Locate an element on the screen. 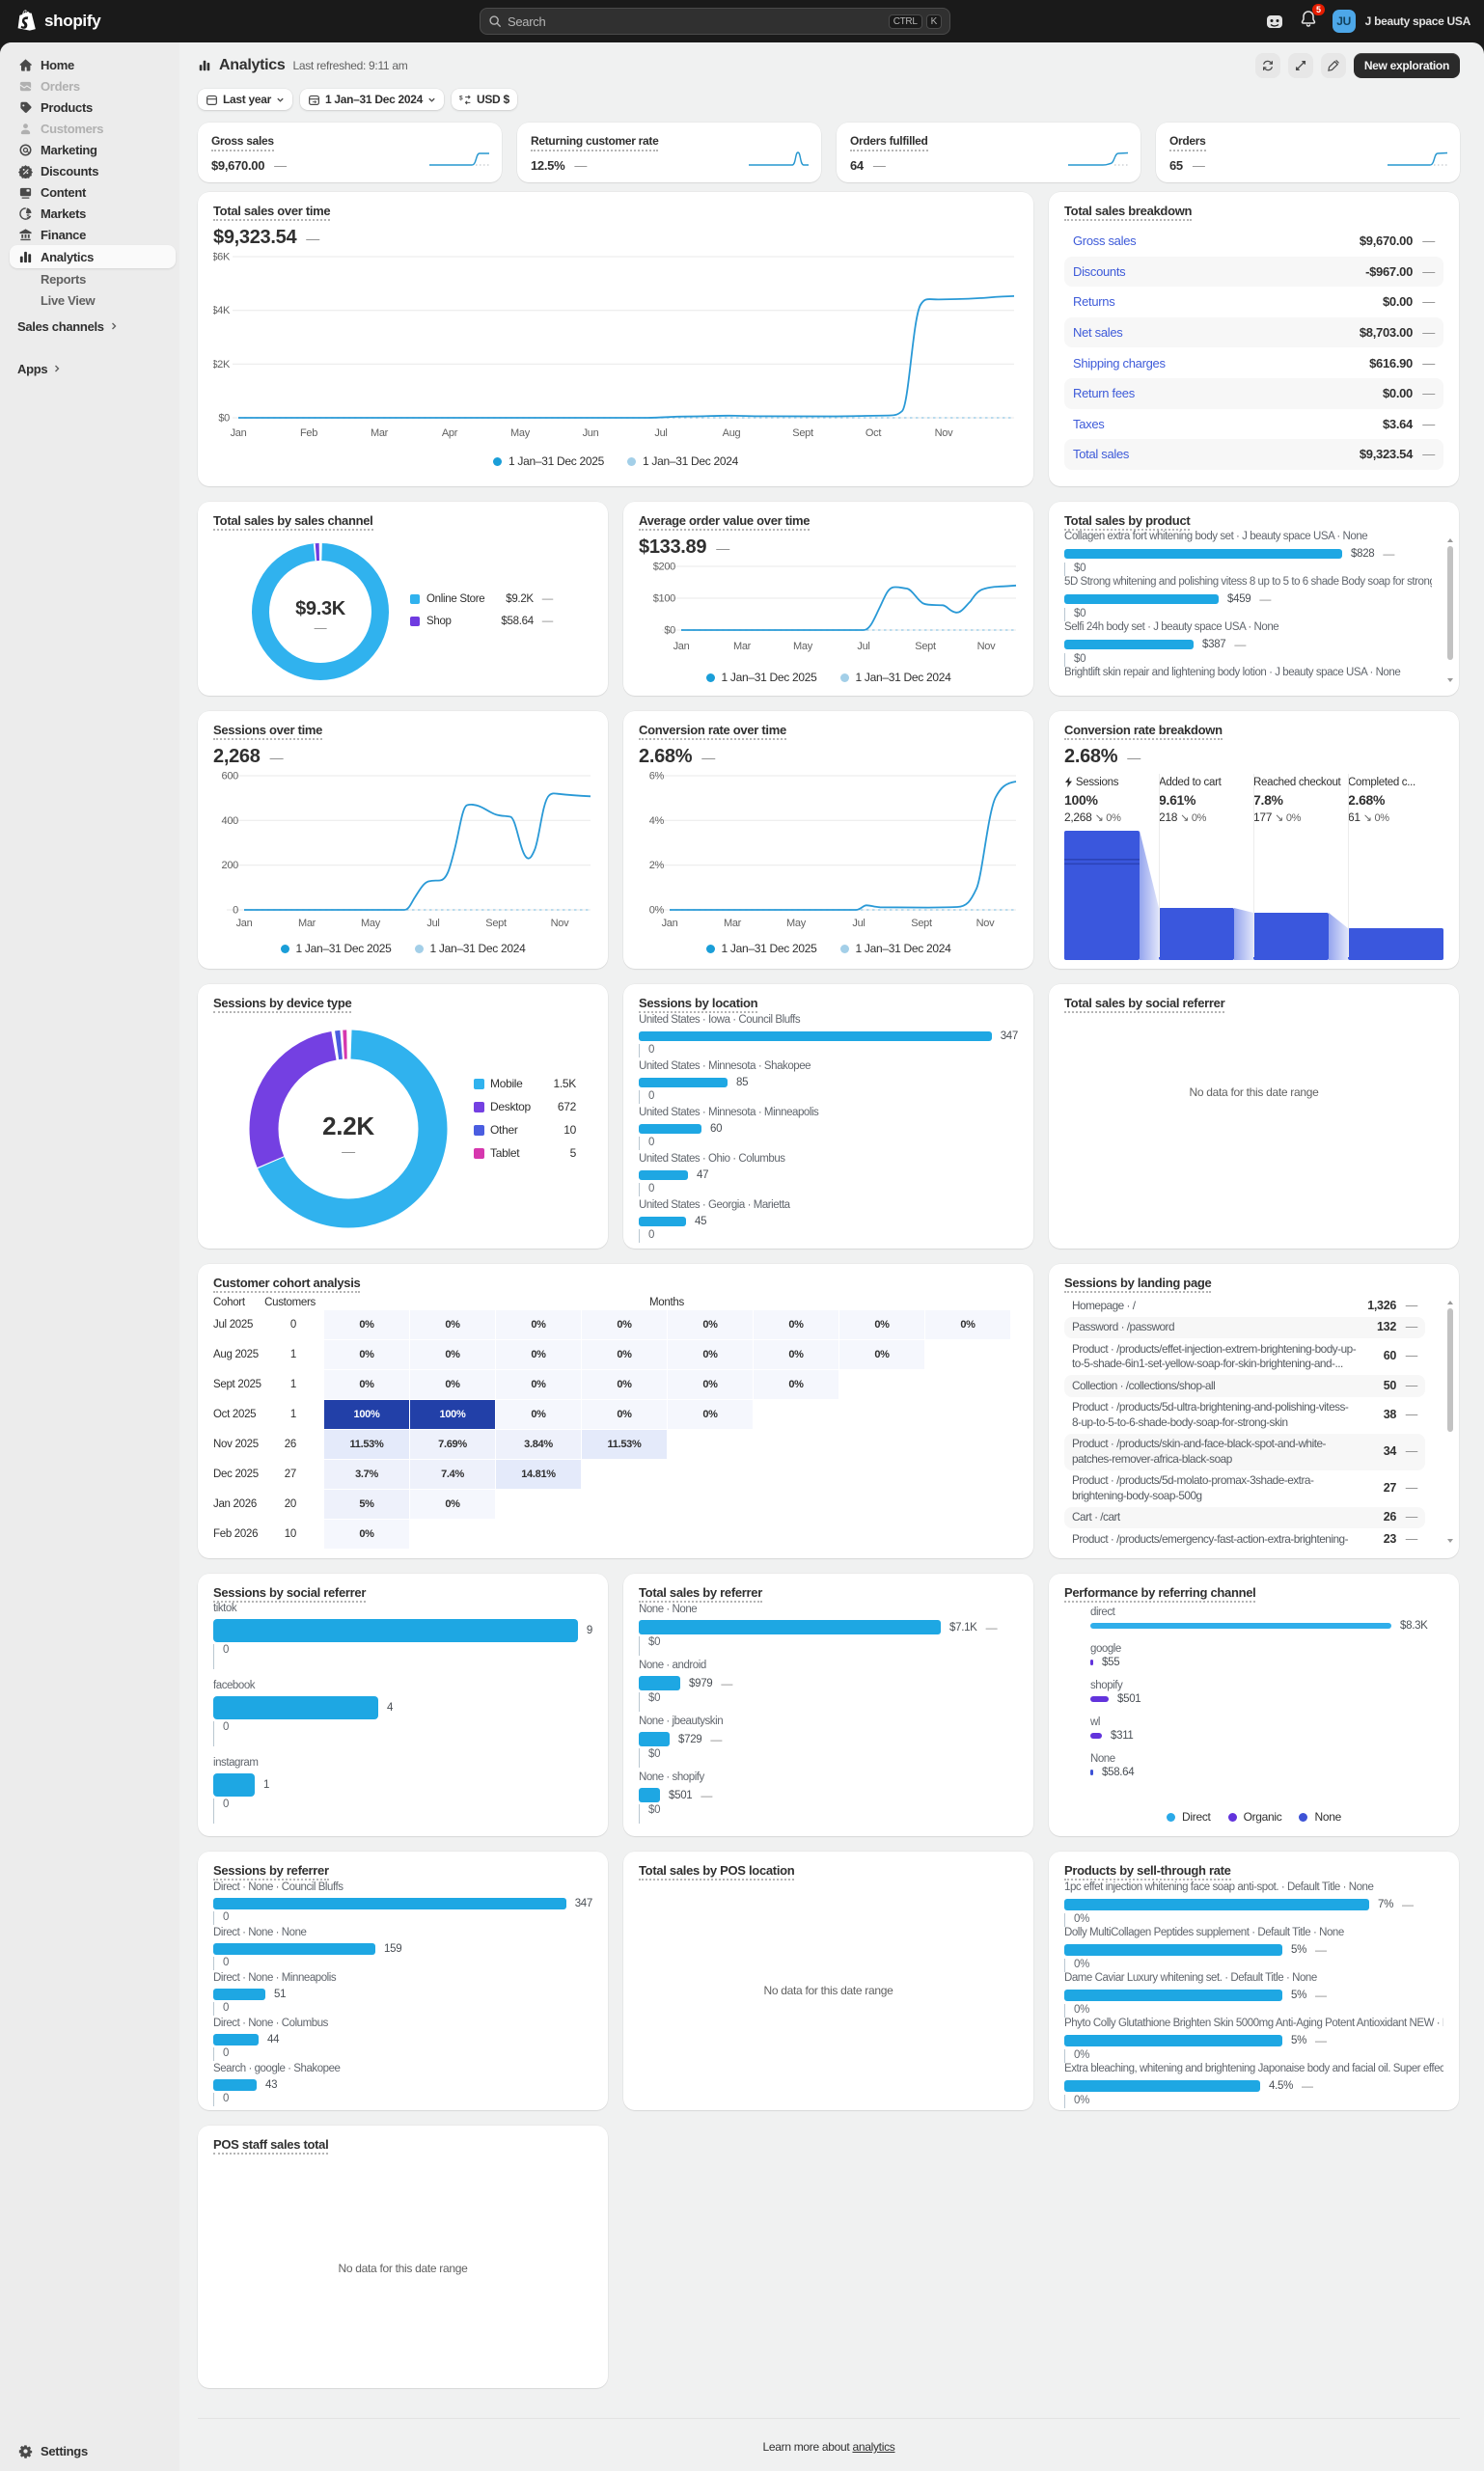  svg-text: $6K is located at coordinates (222, 257).